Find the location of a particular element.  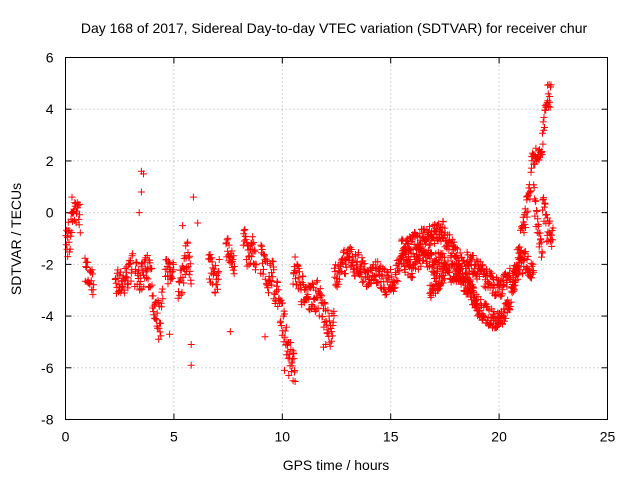

x-tick-label: 5 is located at coordinates (174, 437).